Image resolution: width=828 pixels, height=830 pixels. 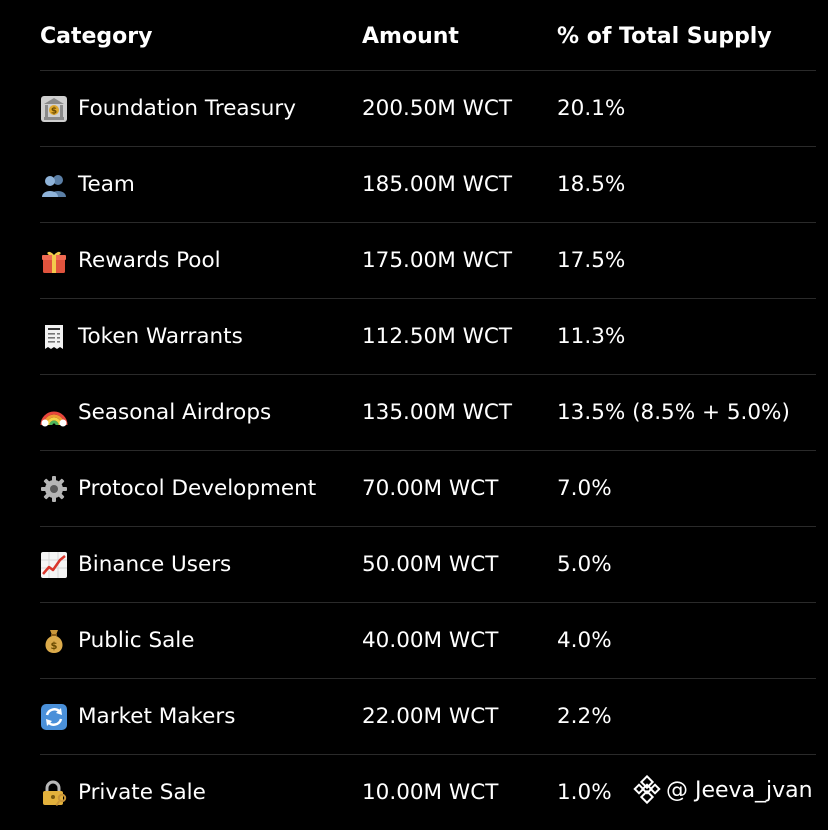 I want to click on header-category: Category, so click(x=96, y=36).